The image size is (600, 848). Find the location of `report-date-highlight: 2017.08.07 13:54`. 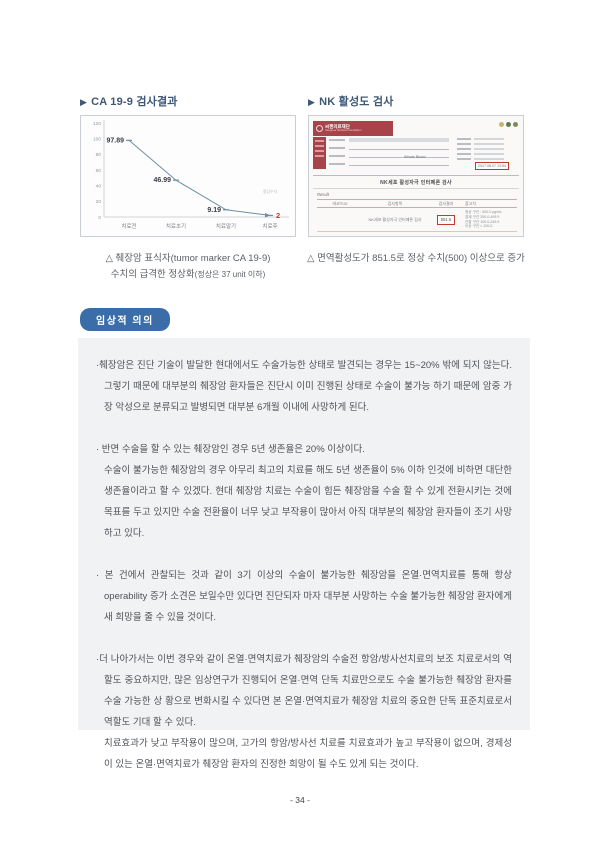

report-date-highlight: 2017.08.07 13:54 is located at coordinates (492, 166).